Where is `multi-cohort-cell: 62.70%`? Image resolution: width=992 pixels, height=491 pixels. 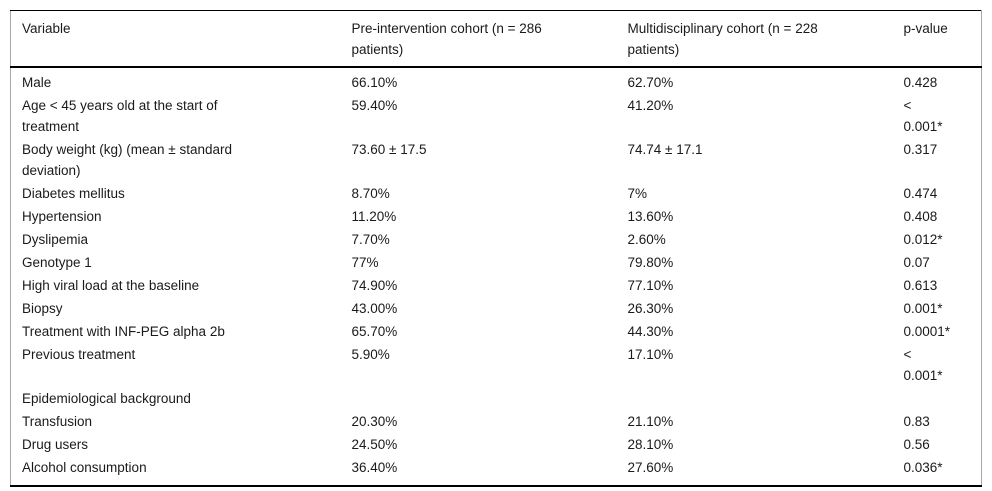
multi-cohort-cell: 62.70% is located at coordinates (650, 82).